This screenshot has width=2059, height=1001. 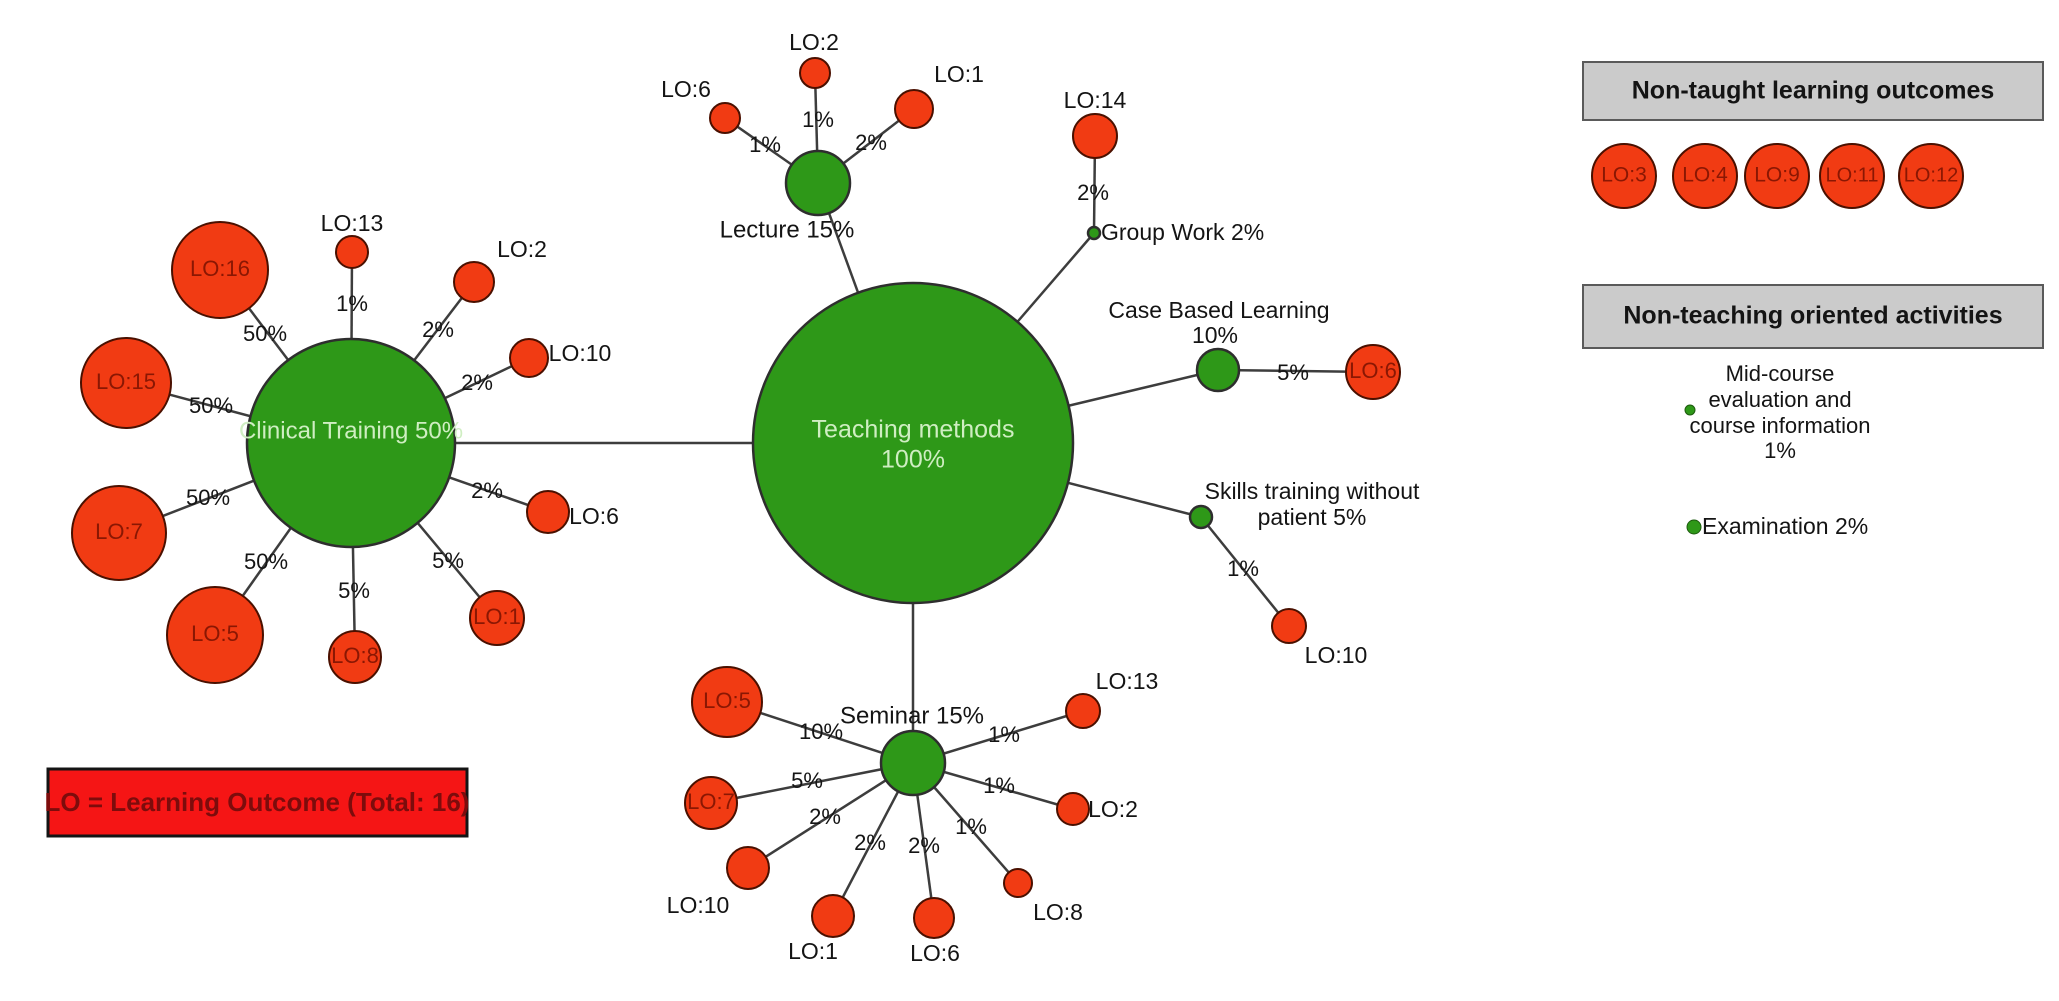 I want to click on clinical-lo5-label: LO:5, so click(x=215, y=633).